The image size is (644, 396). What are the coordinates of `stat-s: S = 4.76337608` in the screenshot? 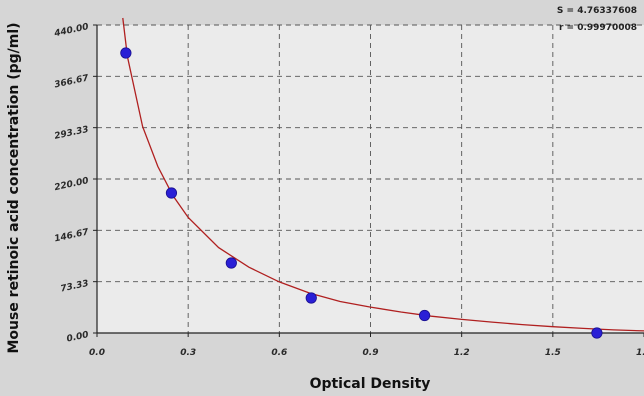 It's located at (597, 11).